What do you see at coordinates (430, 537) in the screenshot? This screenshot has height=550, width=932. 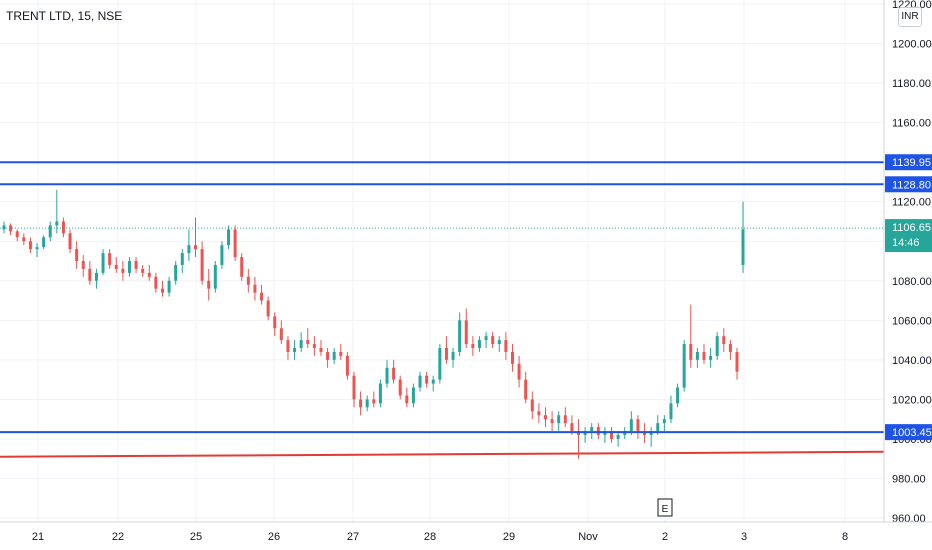 I see `time-tick-label: 28` at bounding box center [430, 537].